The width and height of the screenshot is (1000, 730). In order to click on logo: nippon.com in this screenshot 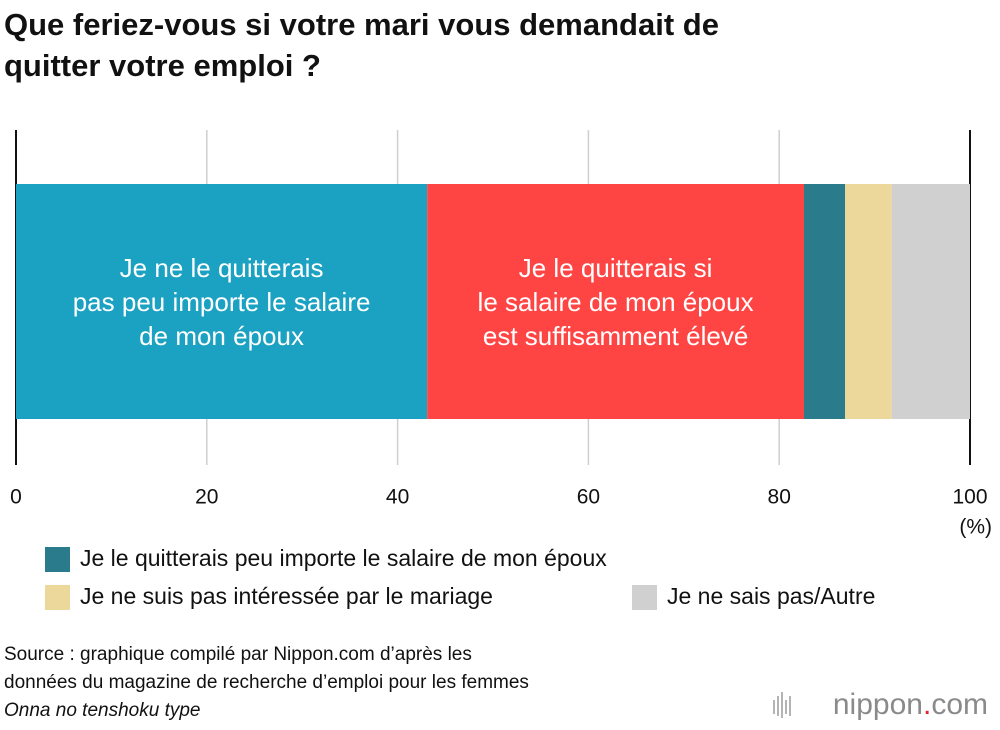, I will do `click(910, 704)`.